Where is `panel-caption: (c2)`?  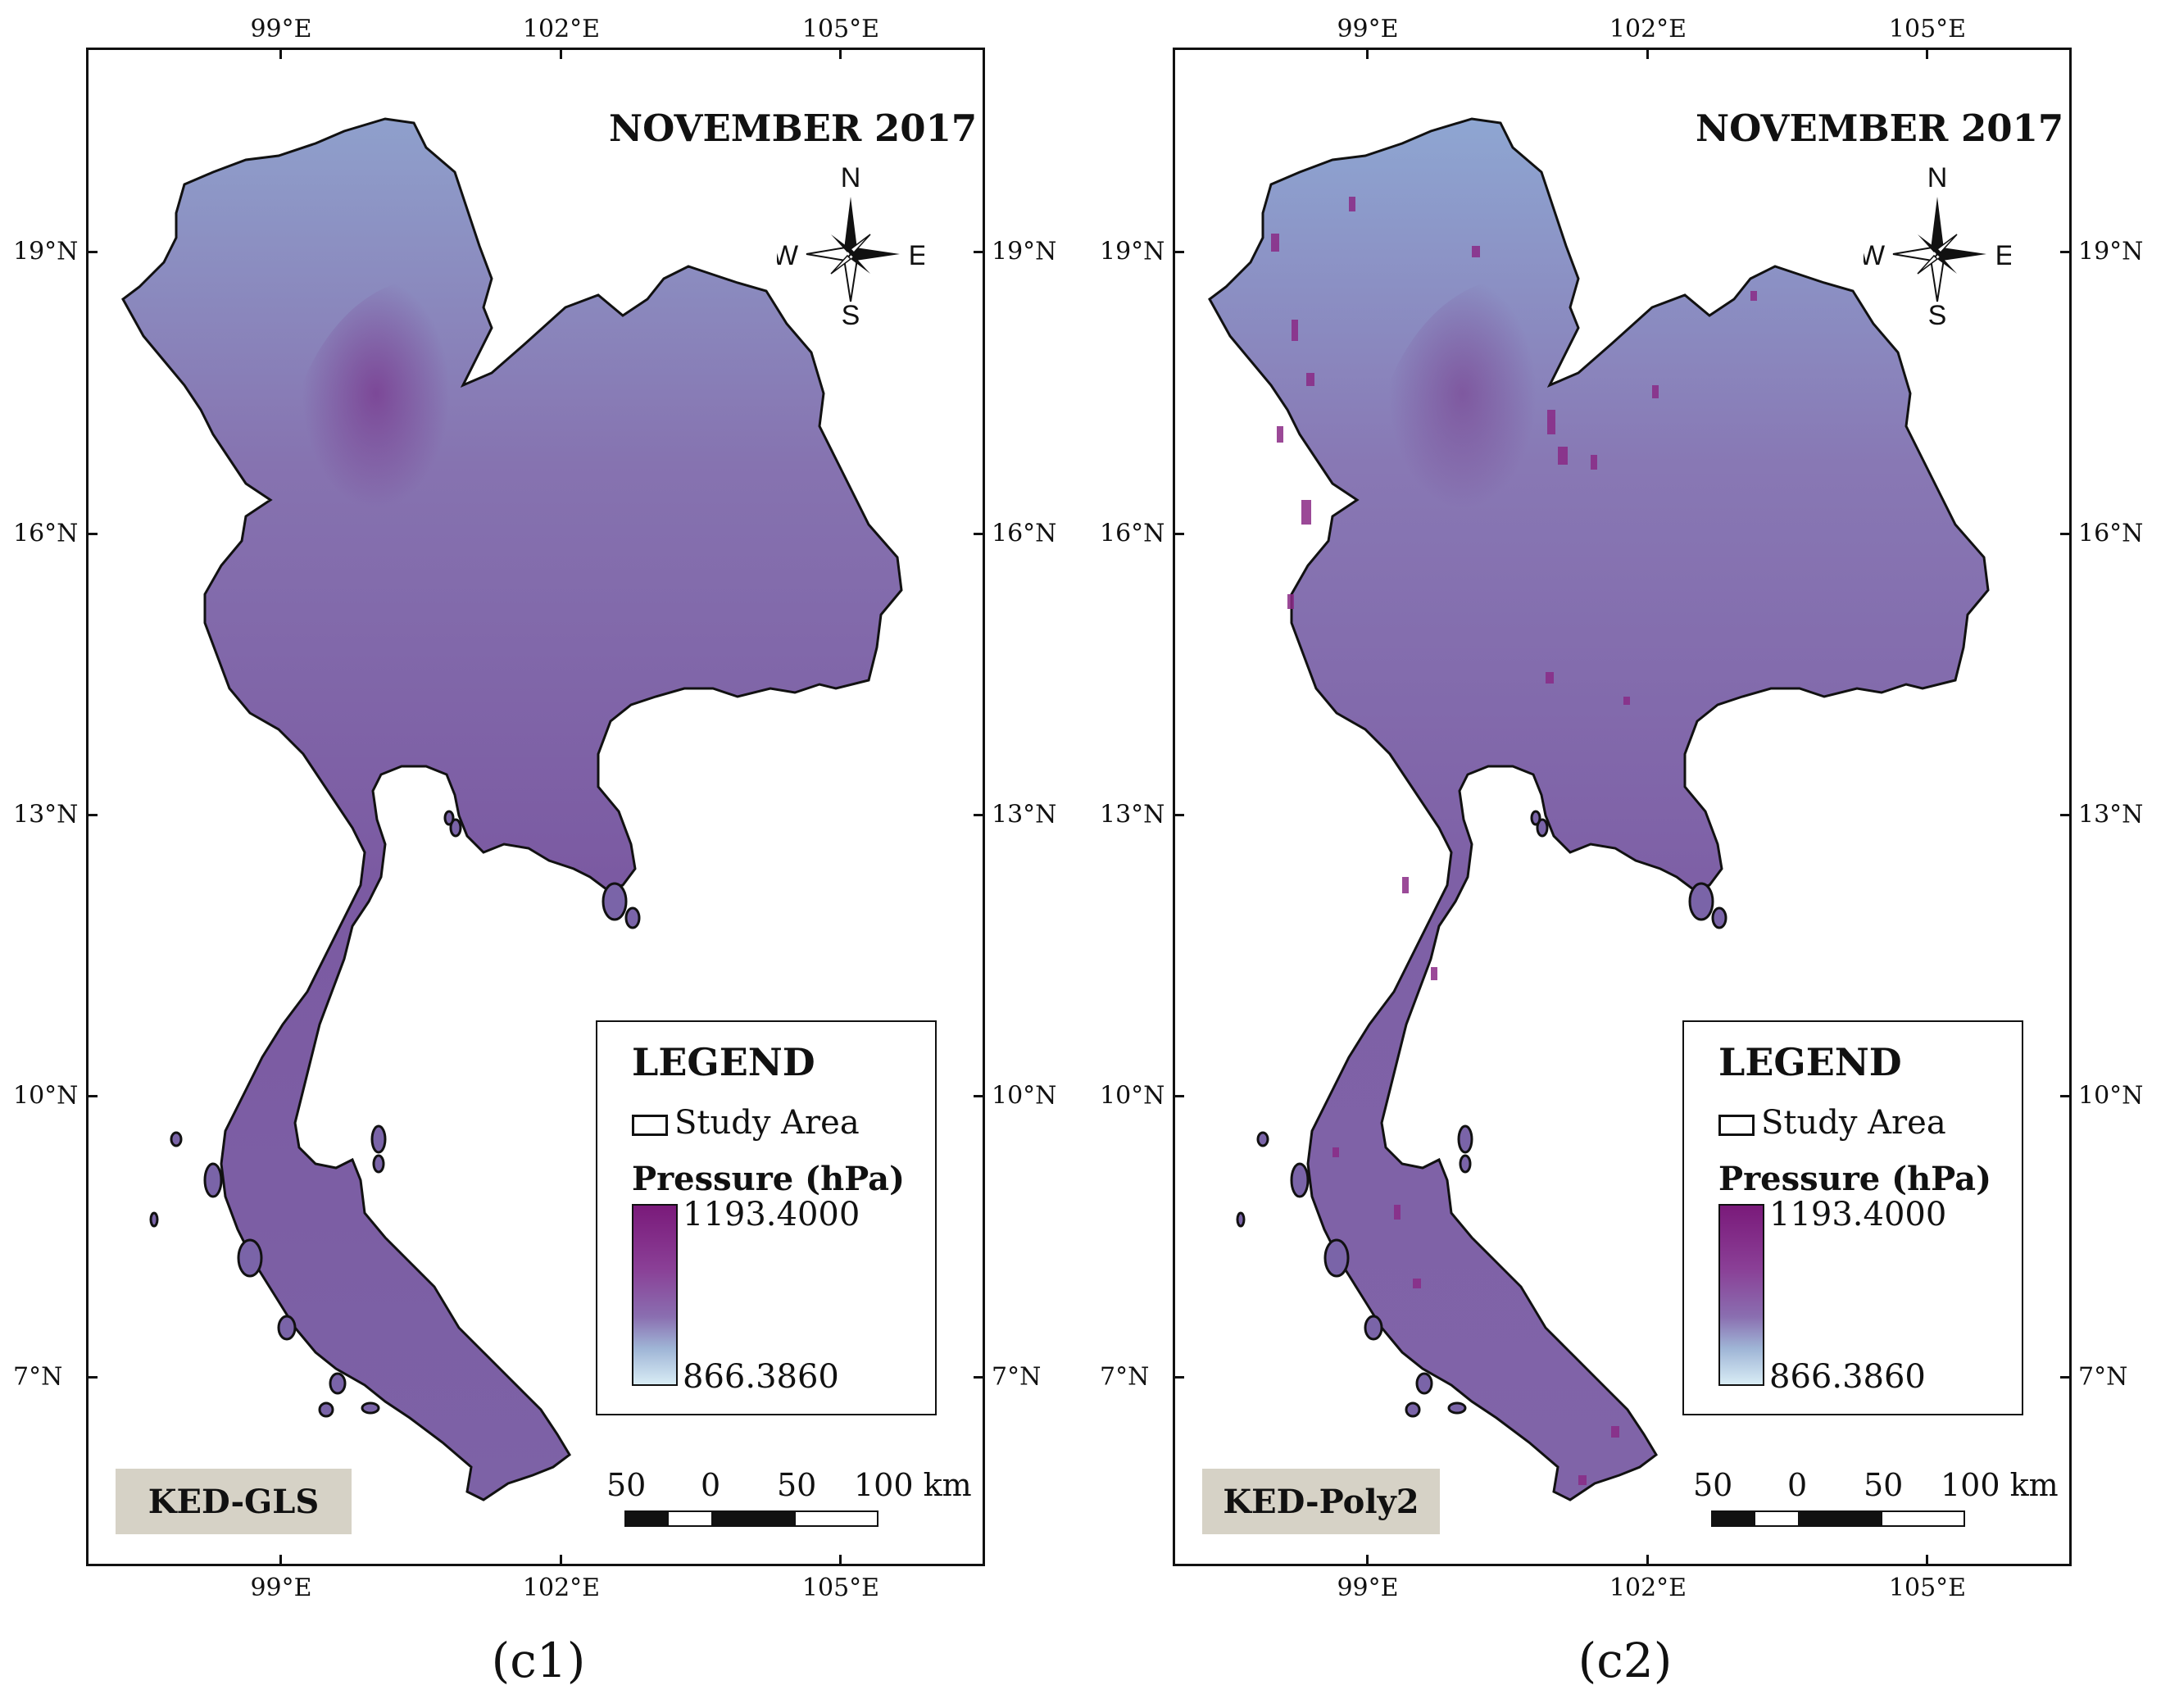 panel-caption: (c2) is located at coordinates (1625, 1660).